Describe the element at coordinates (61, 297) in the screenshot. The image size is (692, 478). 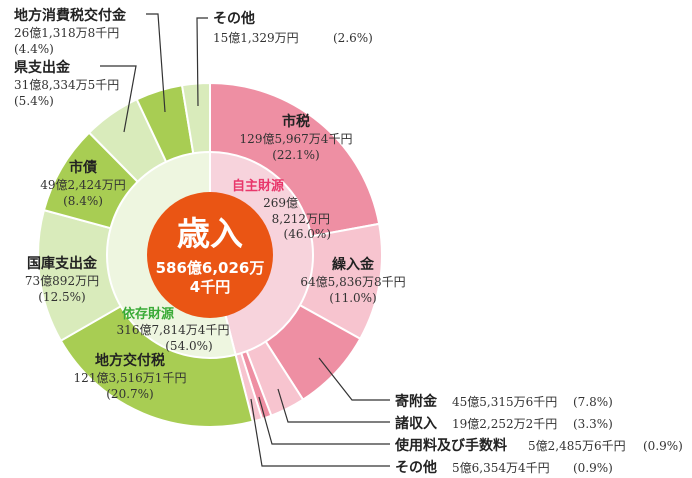
I see `label-kokko-pct: (12.5%)` at that location.